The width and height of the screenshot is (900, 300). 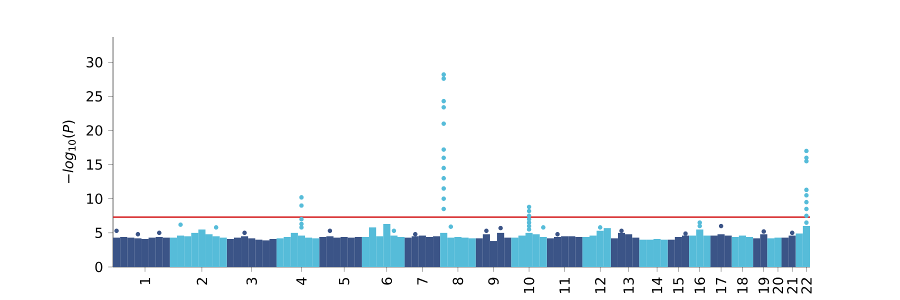 I want to click on y-tick-label: 20, so click(x=94, y=130).